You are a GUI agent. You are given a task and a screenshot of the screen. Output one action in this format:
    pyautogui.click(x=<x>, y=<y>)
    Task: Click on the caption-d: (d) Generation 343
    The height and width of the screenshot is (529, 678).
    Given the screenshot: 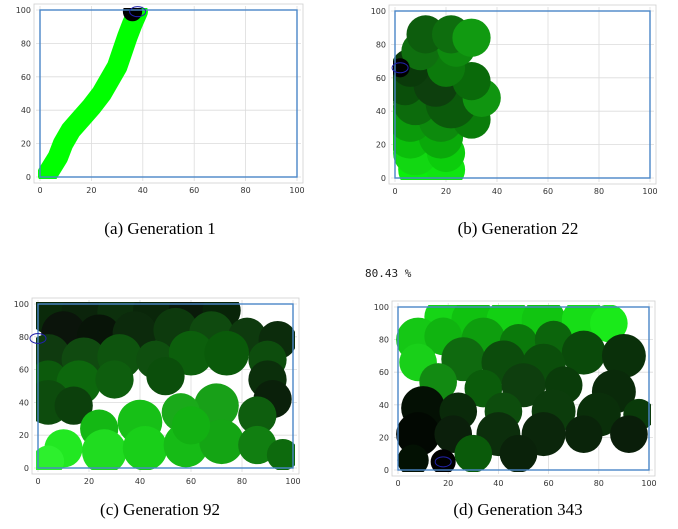 What is the action you would take?
    pyautogui.click(x=518, y=509)
    